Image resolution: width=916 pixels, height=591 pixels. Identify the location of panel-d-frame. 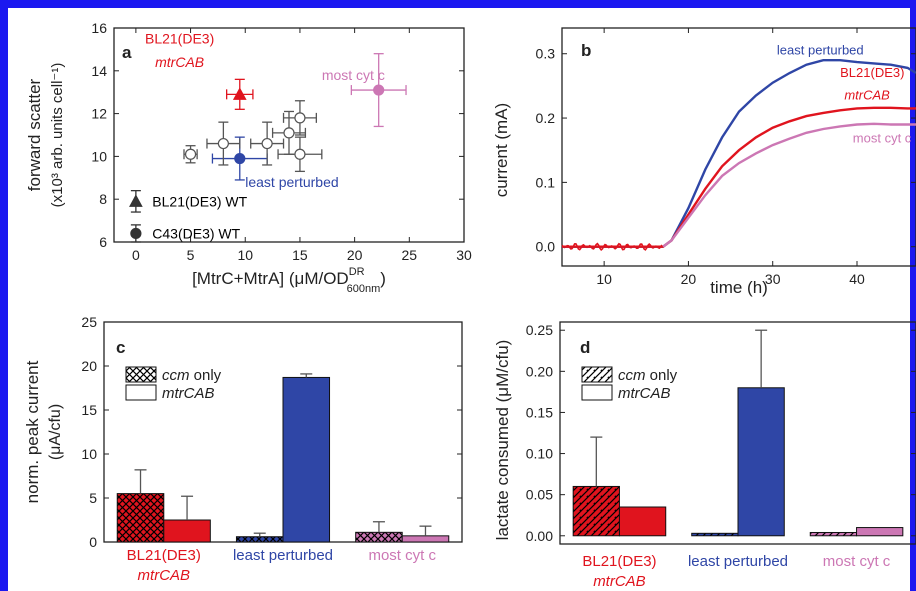
(737, 433).